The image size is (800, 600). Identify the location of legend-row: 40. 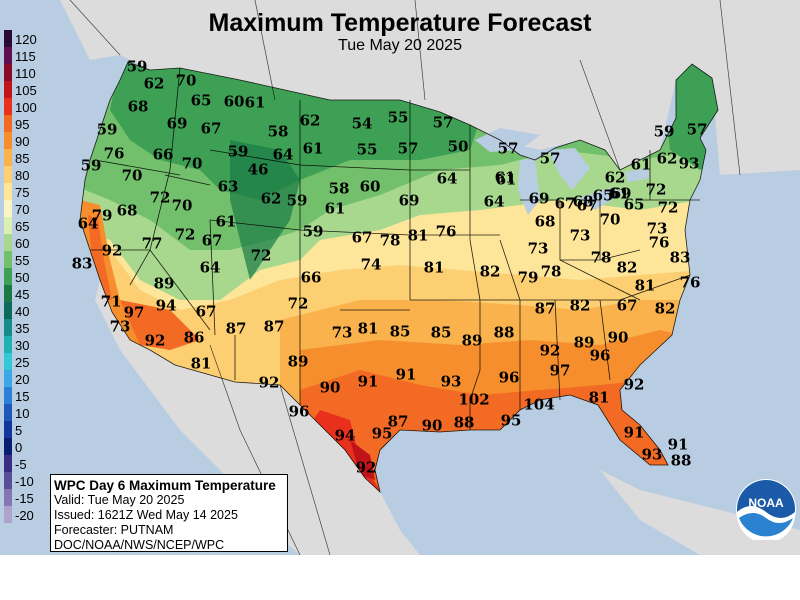
(27, 310).